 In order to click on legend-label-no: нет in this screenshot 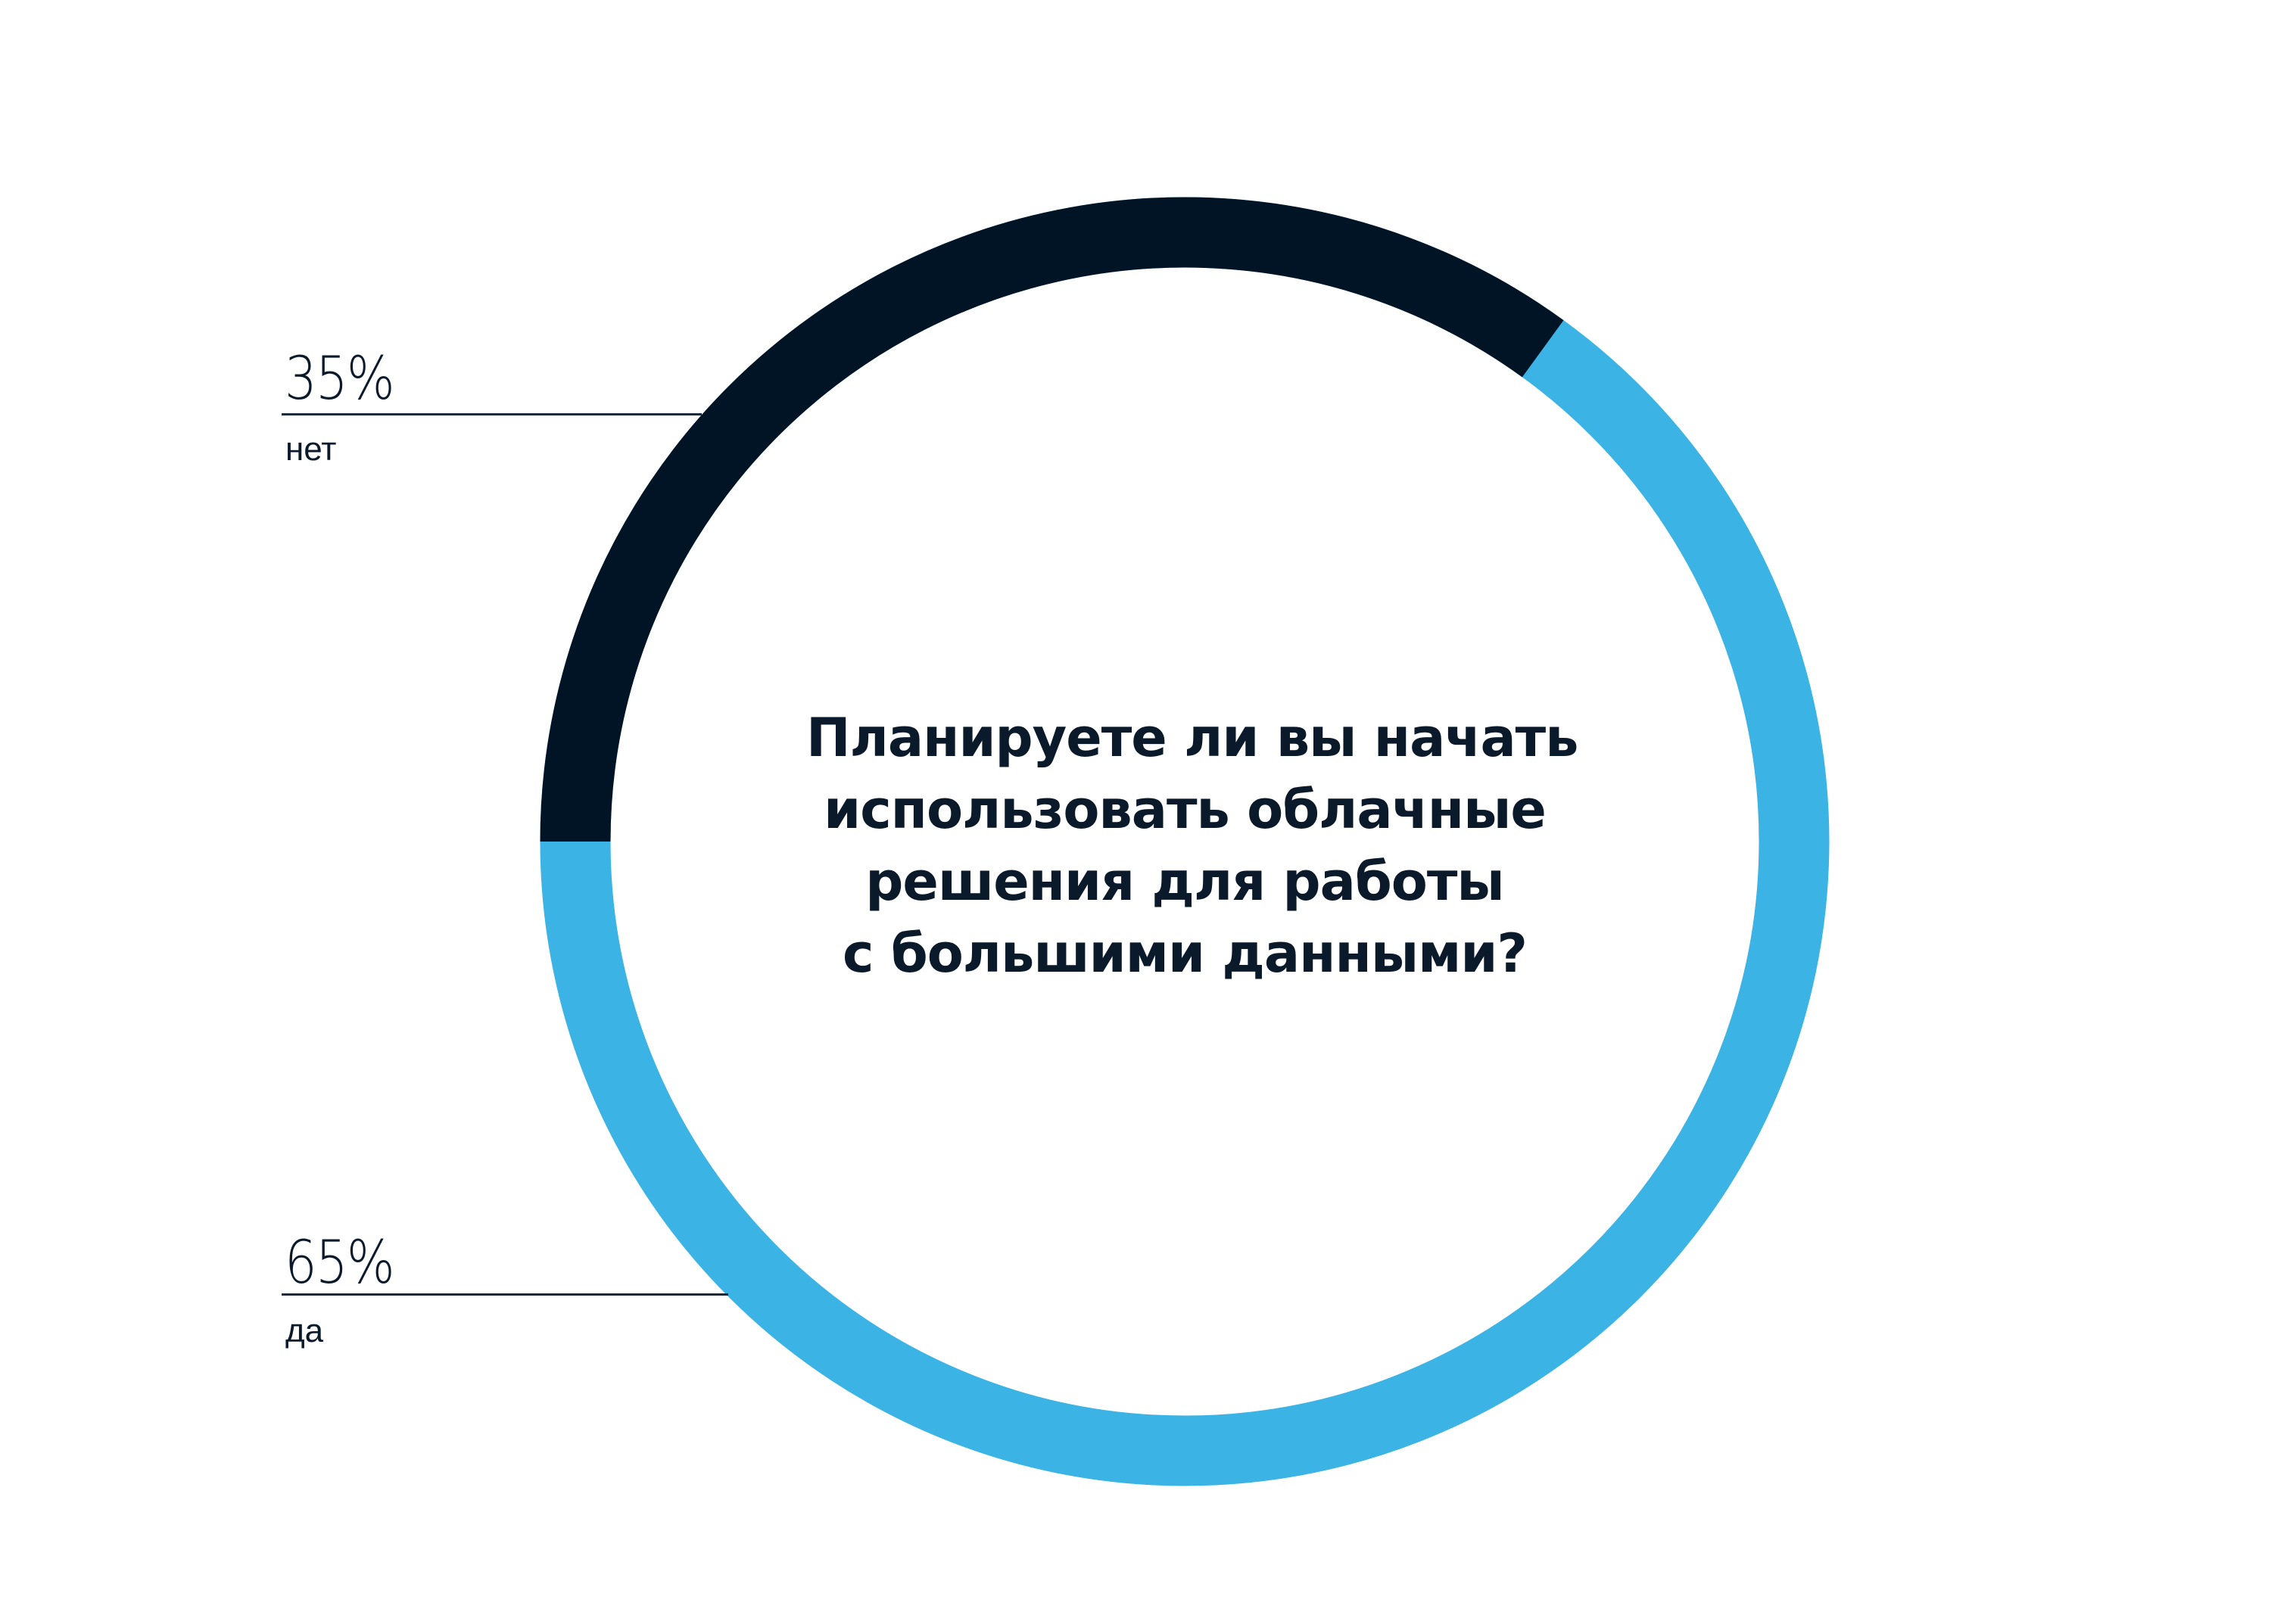, I will do `click(311, 449)`.